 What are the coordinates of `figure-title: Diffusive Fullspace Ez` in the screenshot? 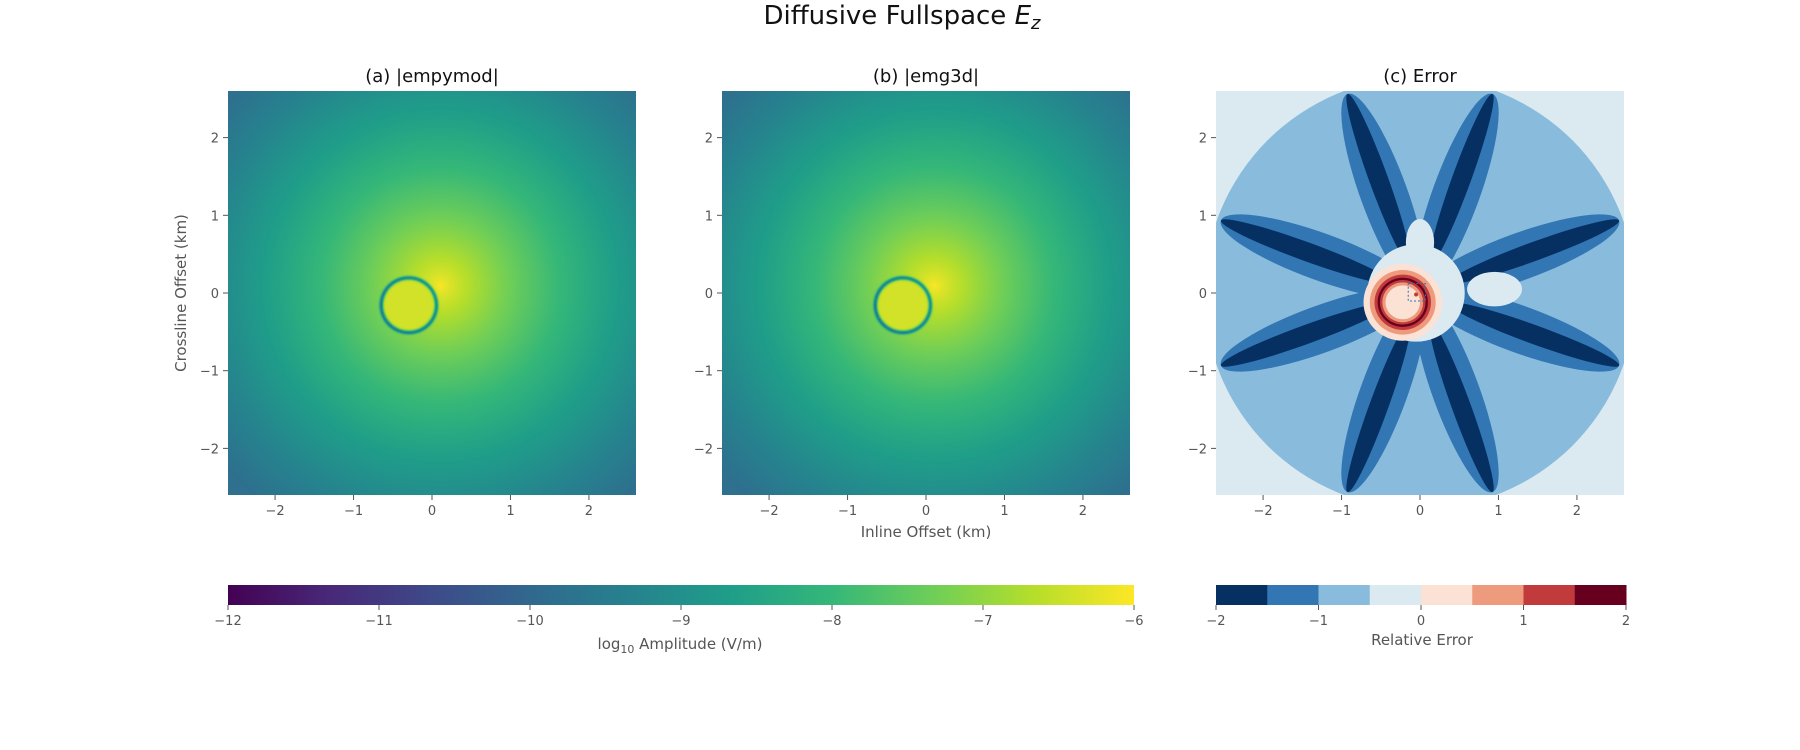 It's located at (903, 17).